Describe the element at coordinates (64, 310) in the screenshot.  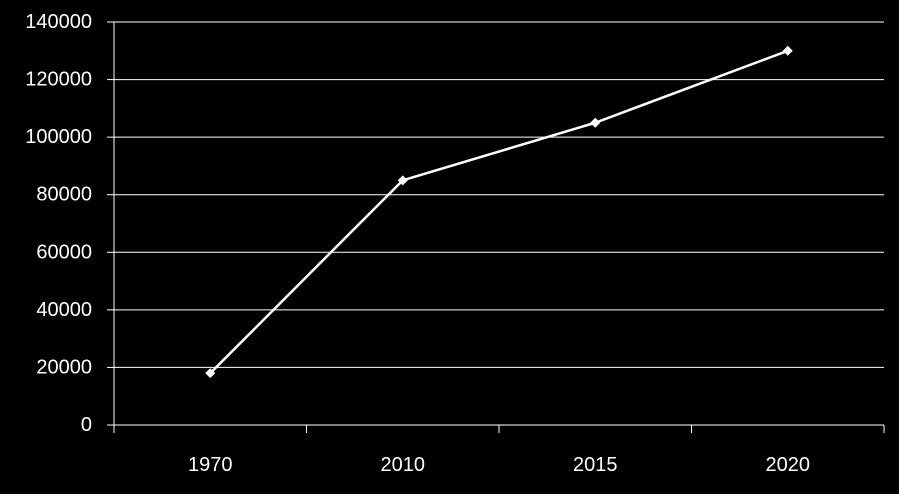
I see `y-tick-label: 40000` at that location.